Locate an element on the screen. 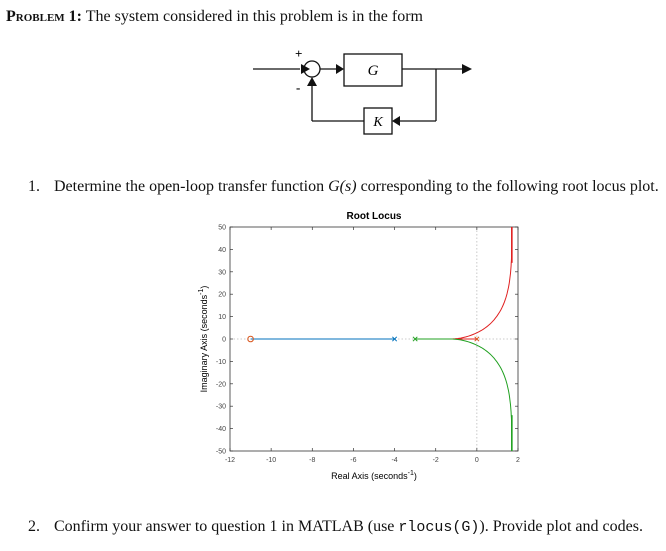 The width and height of the screenshot is (666, 551). x-axis-label-exponent: -1 is located at coordinates (411, 473).